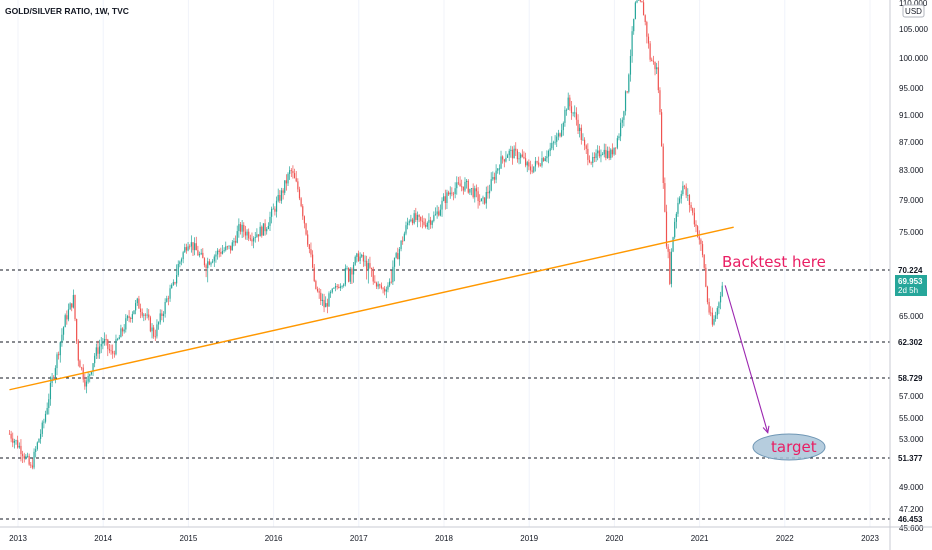 Image resolution: width=932 pixels, height=550 pixels. What do you see at coordinates (911, 200) in the screenshot?
I see `price-tick-label: 79.000` at bounding box center [911, 200].